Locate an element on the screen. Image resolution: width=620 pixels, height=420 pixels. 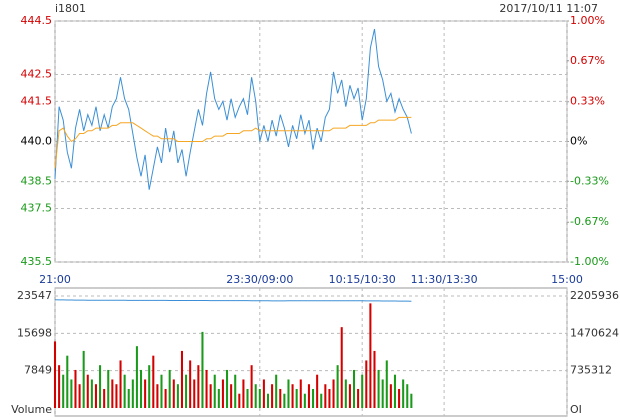
y2-tick-label: 0.33% is located at coordinates (587, 101).